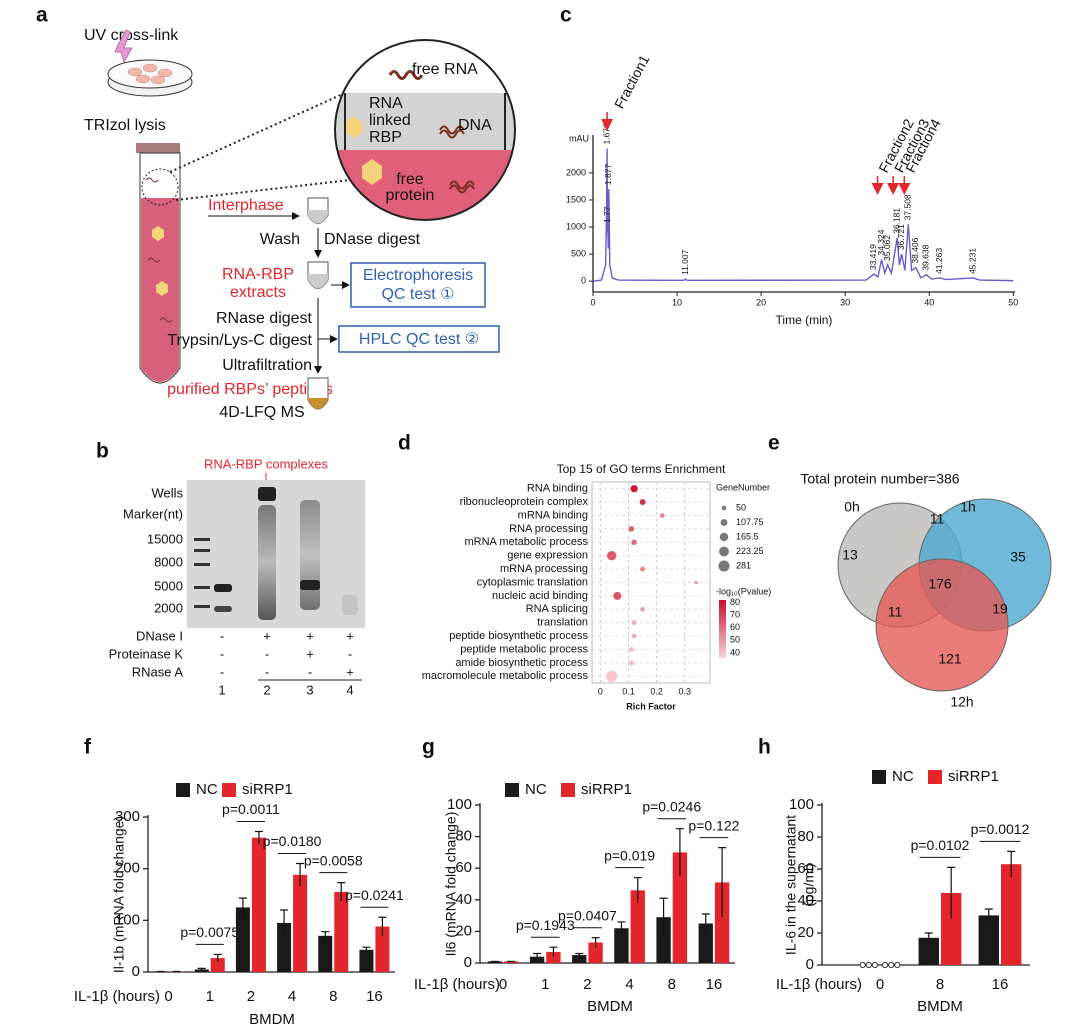  I want to click on peak-label: 41.263, so click(939, 261).